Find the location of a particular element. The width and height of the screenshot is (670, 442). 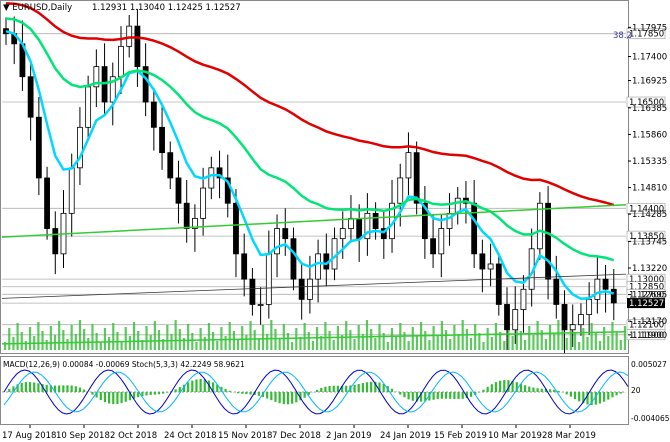

level-label: 1.11900 is located at coordinates (646, 336).